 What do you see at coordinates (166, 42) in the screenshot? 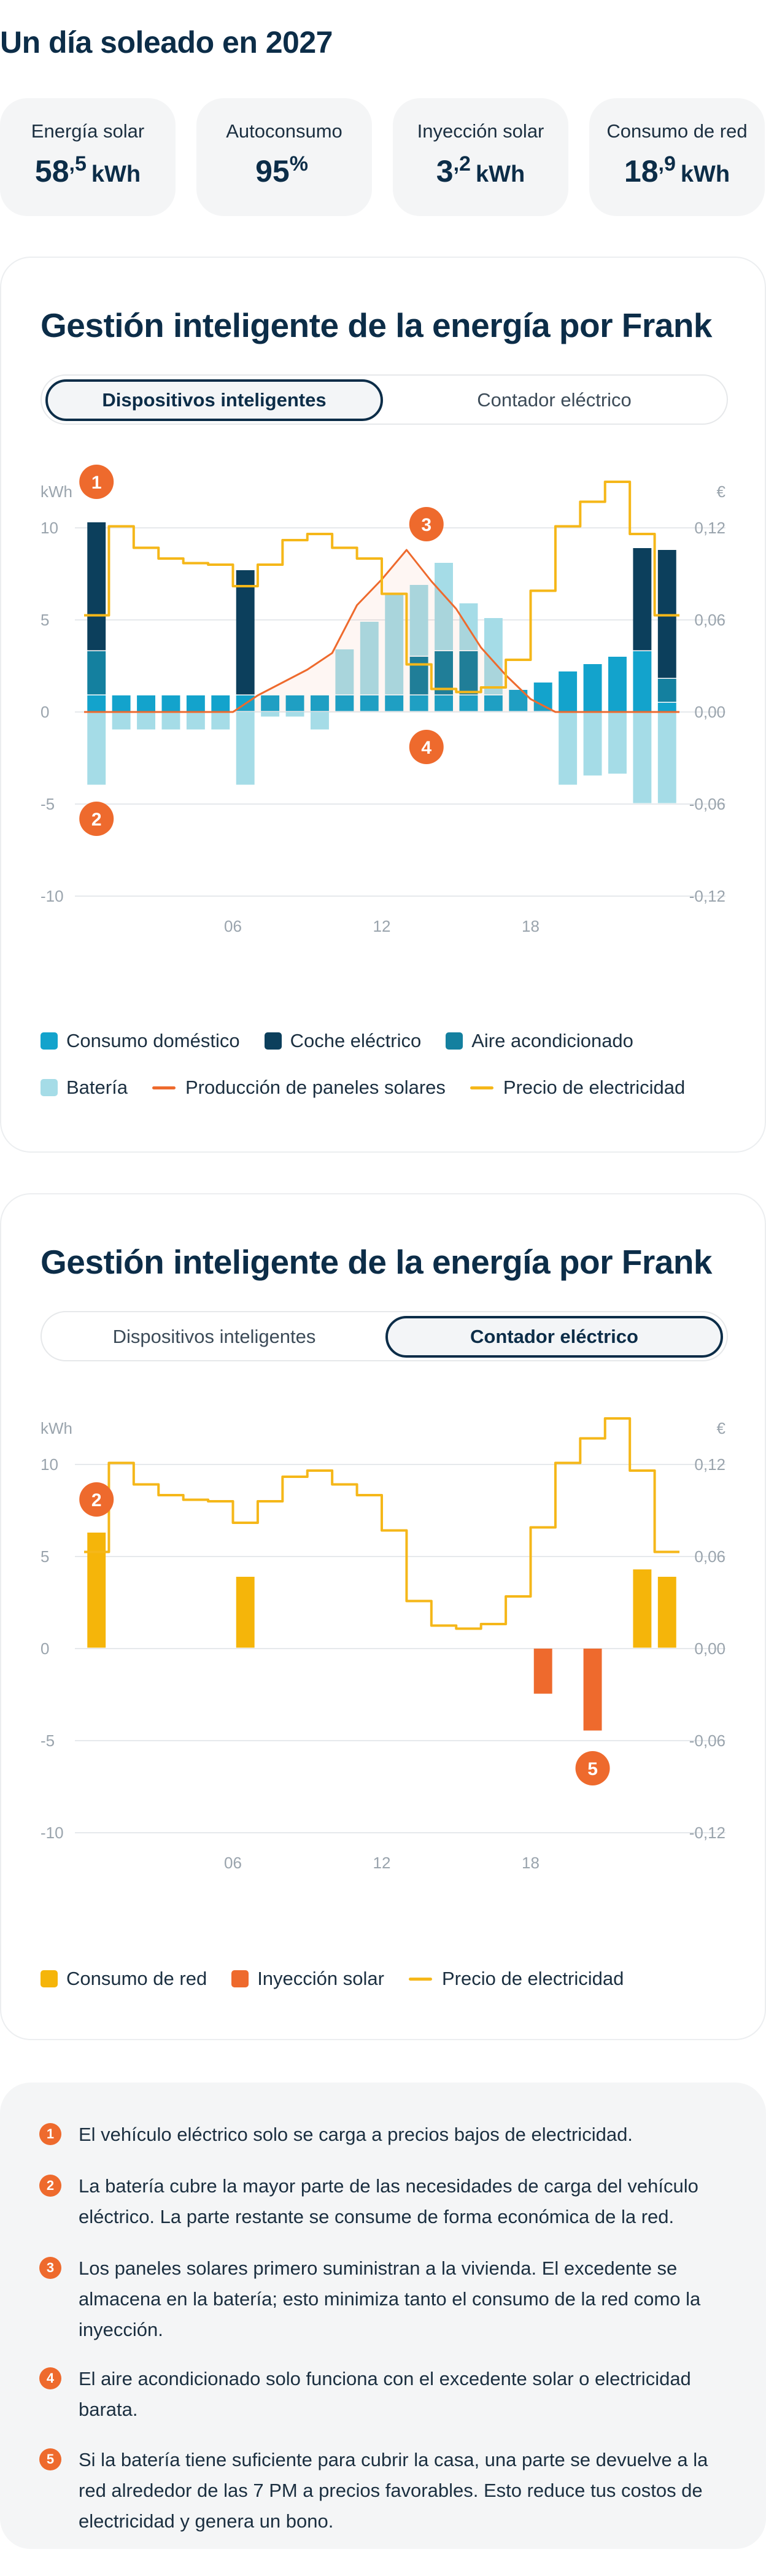
I see `page-title: Un día soleado en 2027` at bounding box center [166, 42].